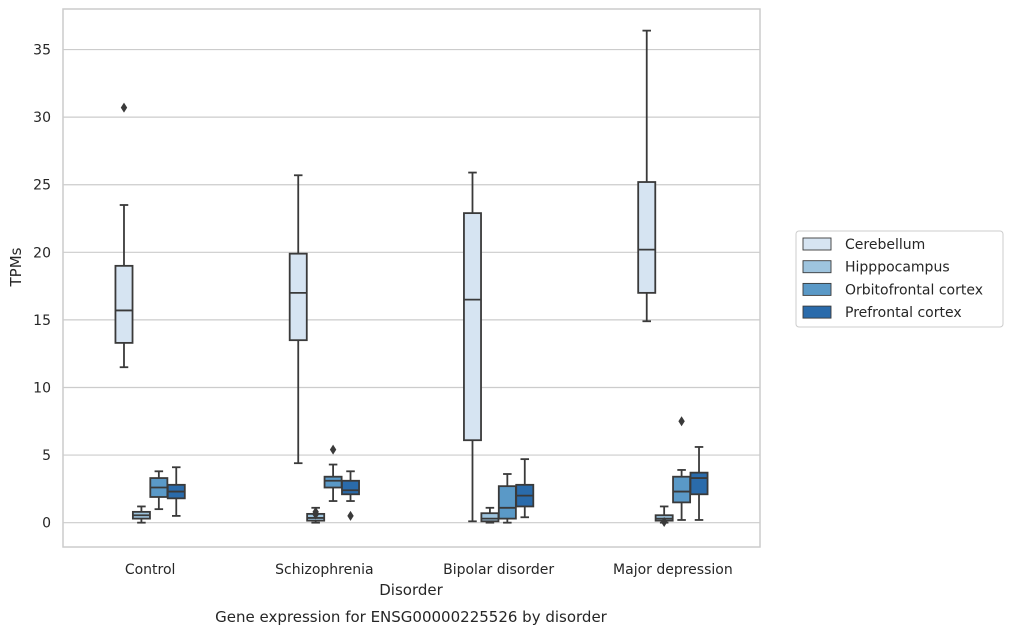  I want to click on y-tick-label: 5, so click(46, 456).